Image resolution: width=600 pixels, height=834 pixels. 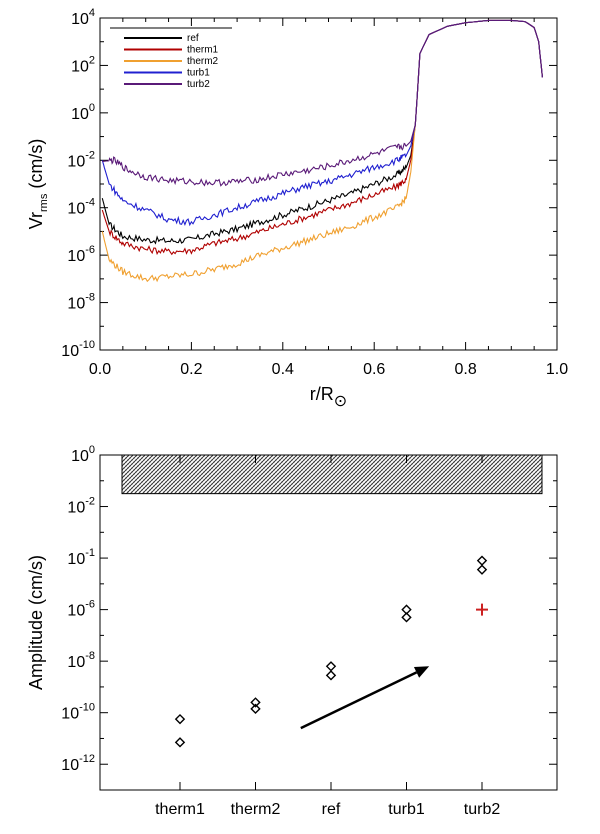 I want to click on x-tick-label: 1.0, so click(x=557, y=369).